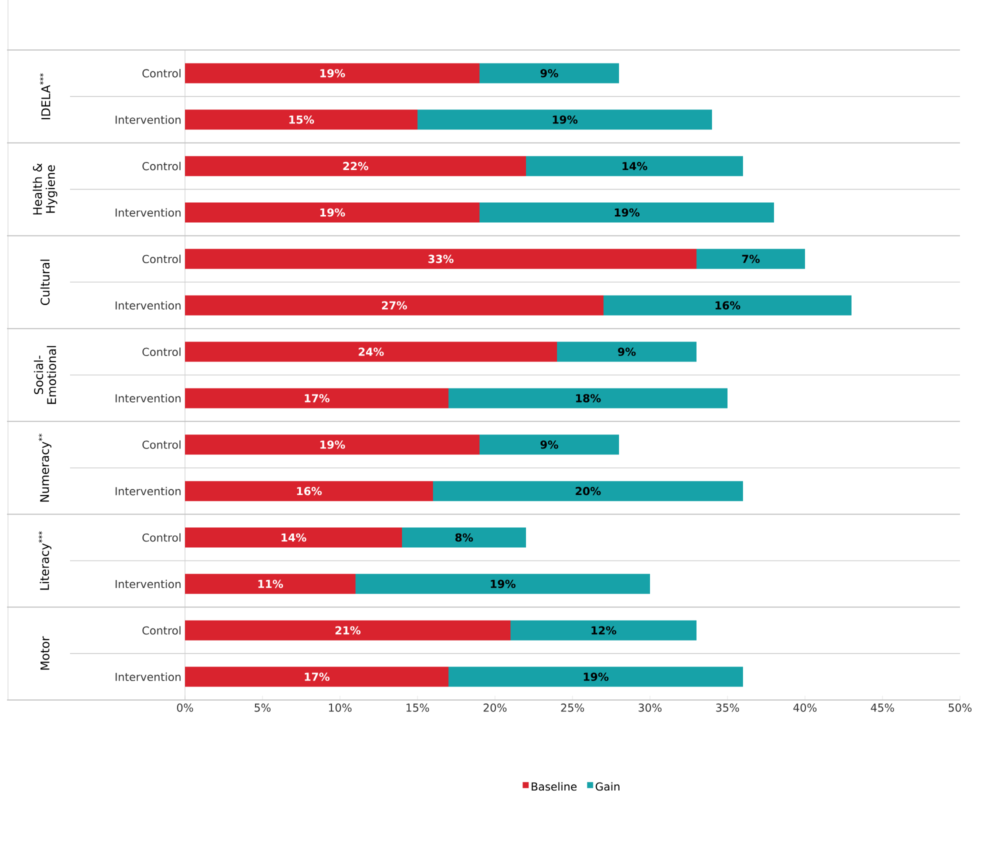  I want to click on text: Cultural, so click(45, 283).